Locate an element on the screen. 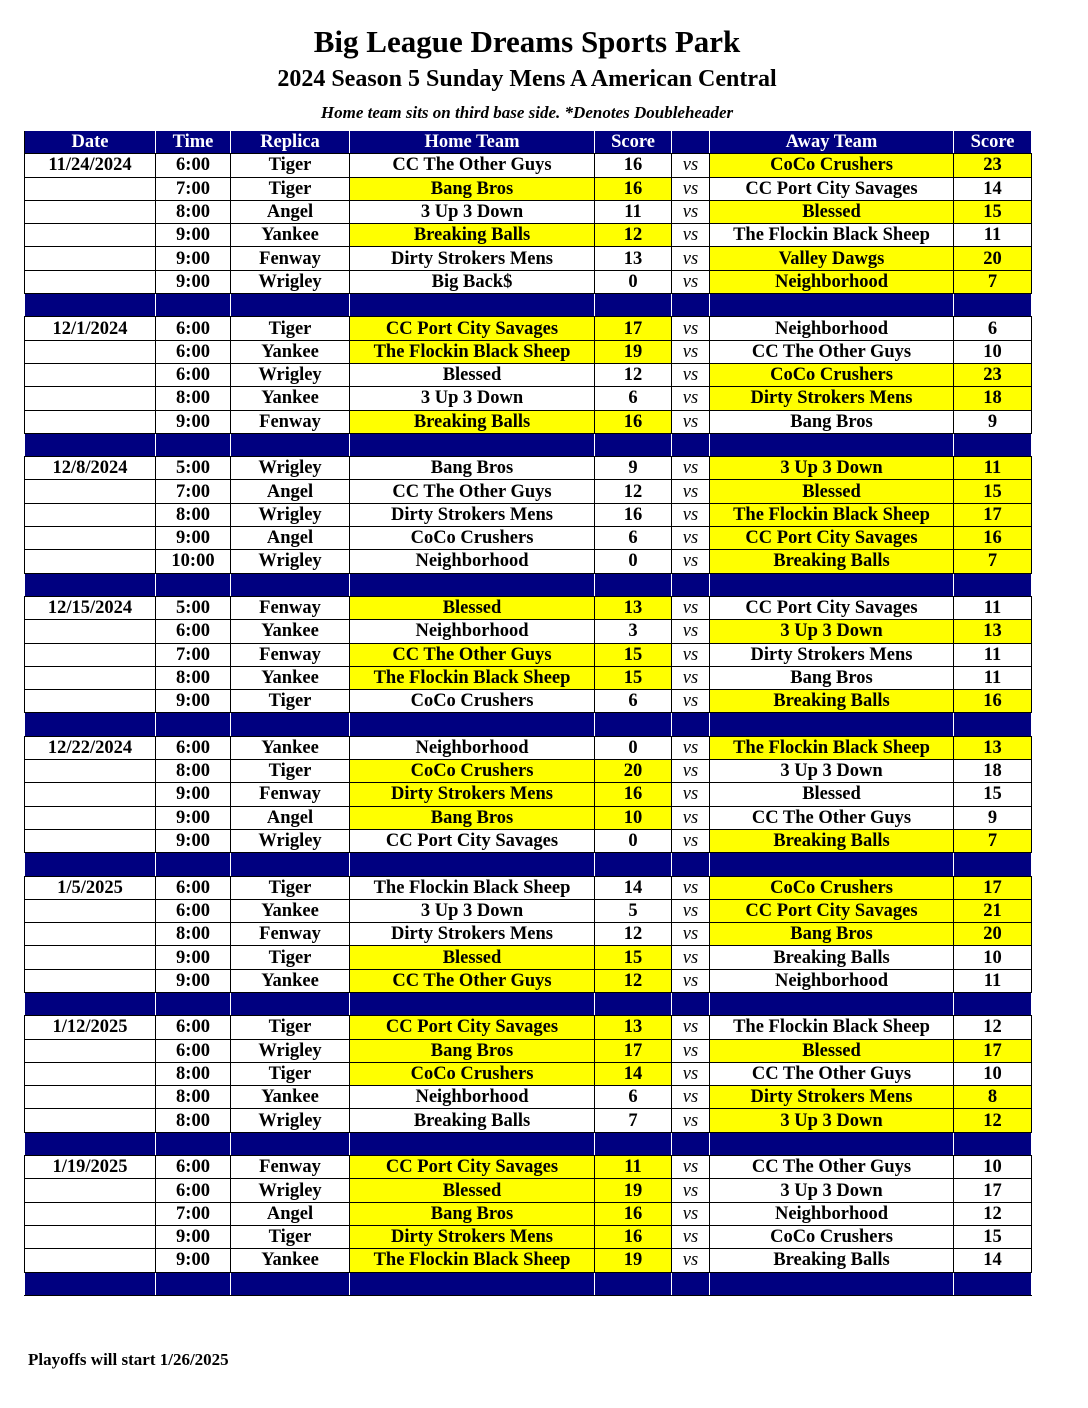  game-replica-field: Wrigley is located at coordinates (290, 841).